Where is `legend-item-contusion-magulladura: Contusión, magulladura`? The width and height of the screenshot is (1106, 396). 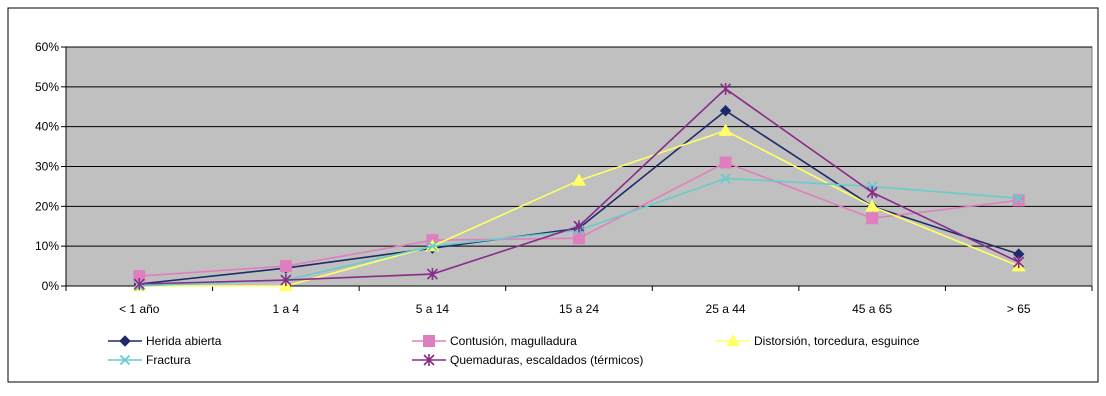 legend-item-contusion-magulladura: Contusión, magulladura is located at coordinates (494, 341).